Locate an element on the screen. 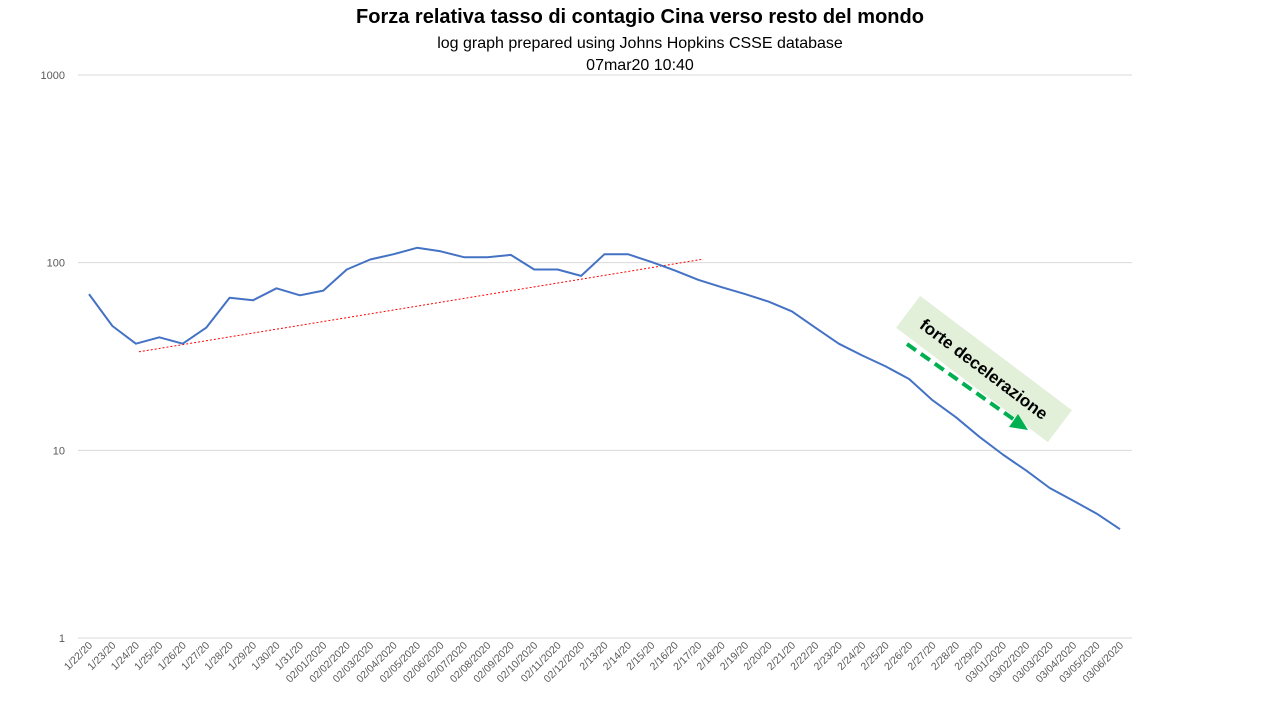  chart-timestamp: 07mar20 10:40 is located at coordinates (640, 65).